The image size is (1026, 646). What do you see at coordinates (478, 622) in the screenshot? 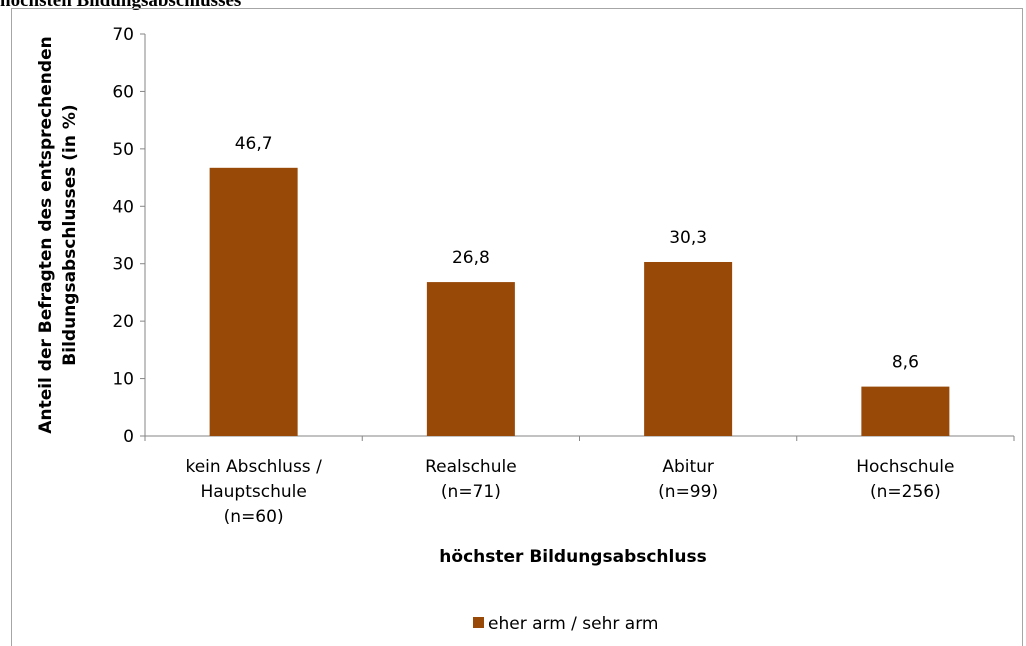
I see `legend-swatch` at bounding box center [478, 622].